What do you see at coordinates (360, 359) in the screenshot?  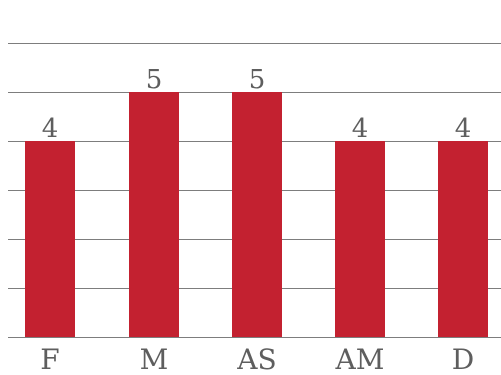 I see `x-tick-am: AM` at bounding box center [360, 359].